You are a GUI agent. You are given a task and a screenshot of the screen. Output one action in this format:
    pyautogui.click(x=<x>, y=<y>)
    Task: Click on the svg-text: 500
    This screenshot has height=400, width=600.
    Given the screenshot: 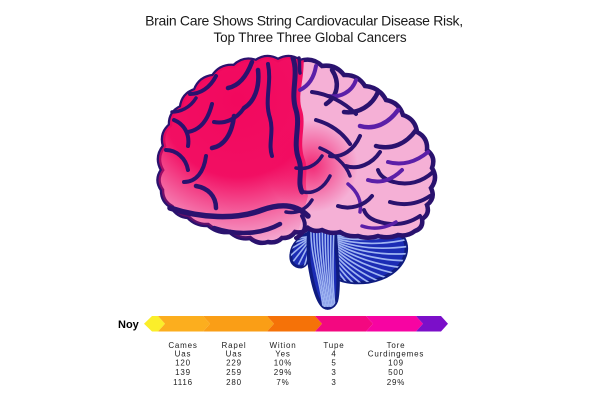 What is the action you would take?
    pyautogui.click(x=396, y=372)
    